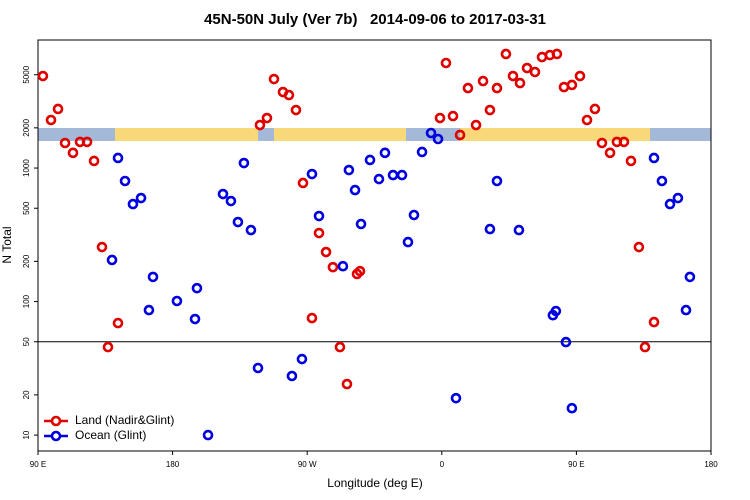  I want to click on x-axis-label: Longitude (deg E), so click(374, 483).